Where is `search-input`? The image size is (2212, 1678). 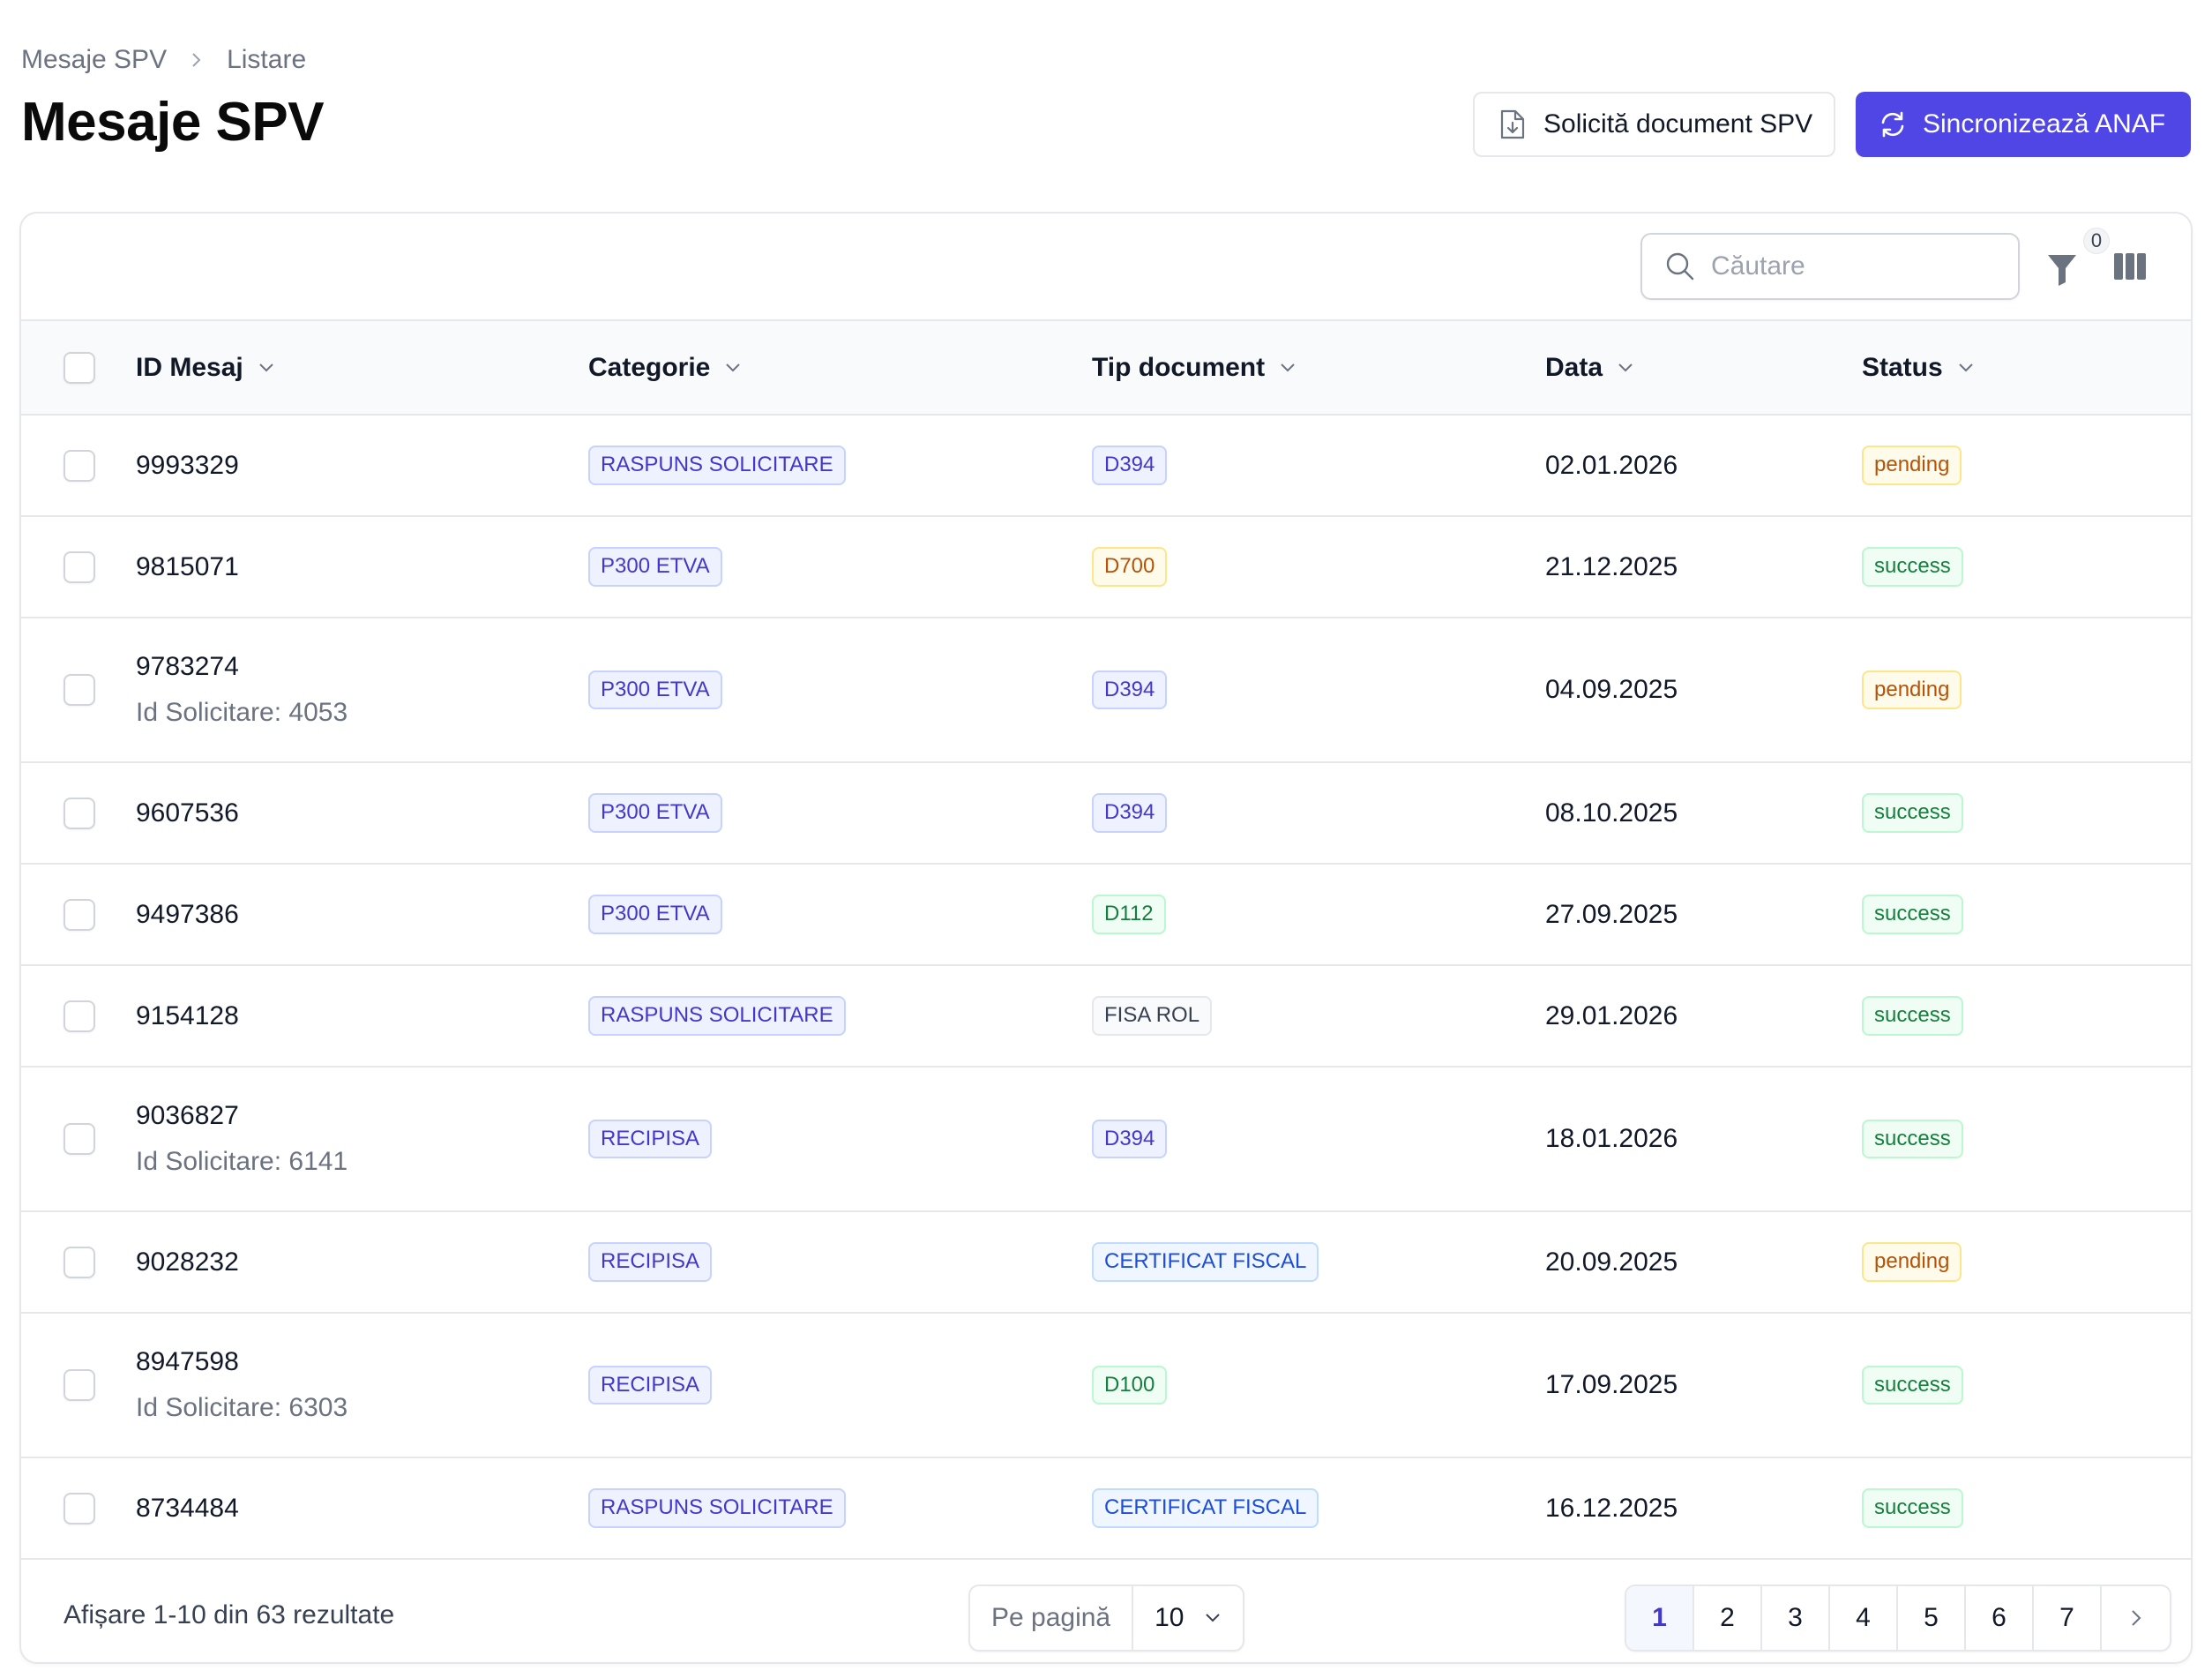 search-input is located at coordinates (1856, 266).